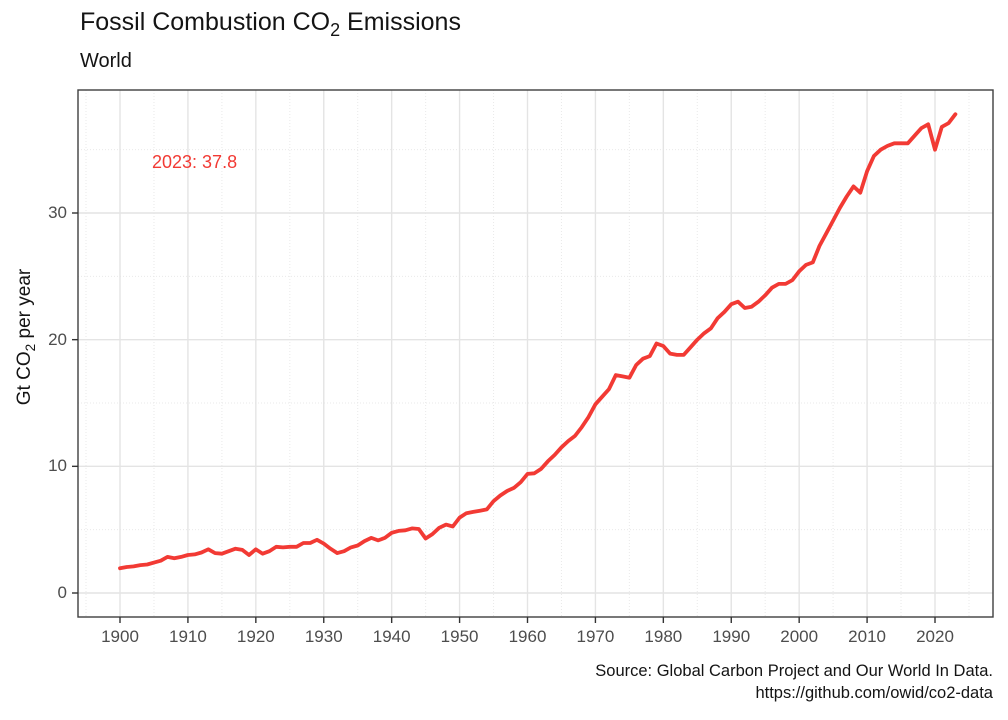 This screenshot has height=720, width=1008. Describe the element at coordinates (867, 636) in the screenshot. I see `x-tick-label: 2010` at that location.